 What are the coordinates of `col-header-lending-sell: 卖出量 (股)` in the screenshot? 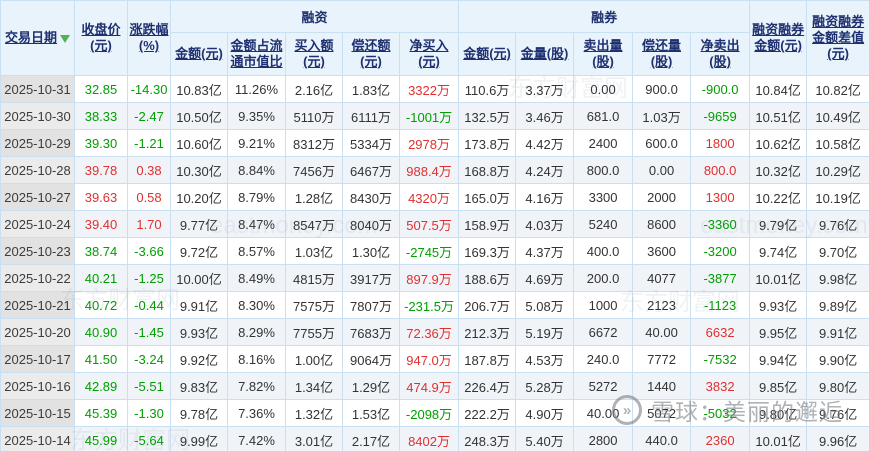 It's located at (603, 54).